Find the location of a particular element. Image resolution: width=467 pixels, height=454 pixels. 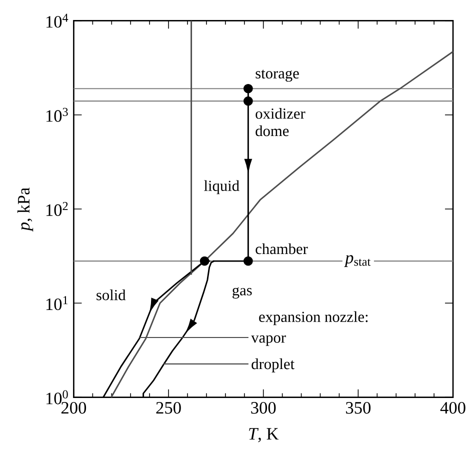

annotation: liquid is located at coordinates (222, 187).